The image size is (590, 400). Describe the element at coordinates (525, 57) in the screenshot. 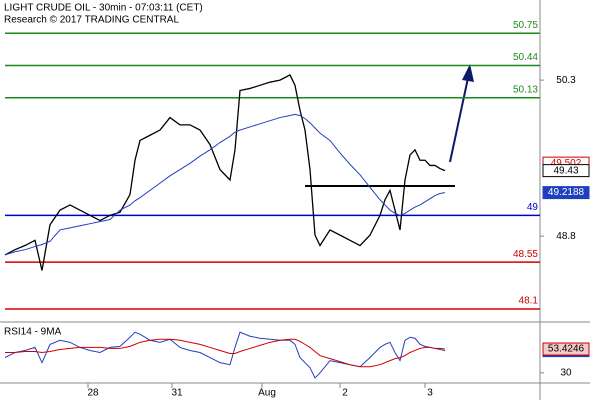

I see `level-label: 50.44` at that location.